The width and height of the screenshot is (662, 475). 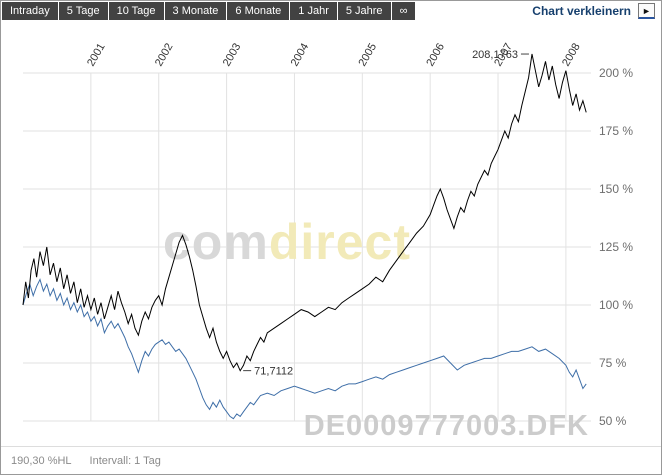 What do you see at coordinates (125, 460) in the screenshot?
I see `interval-label: Intervall: 1 Tag` at bounding box center [125, 460].